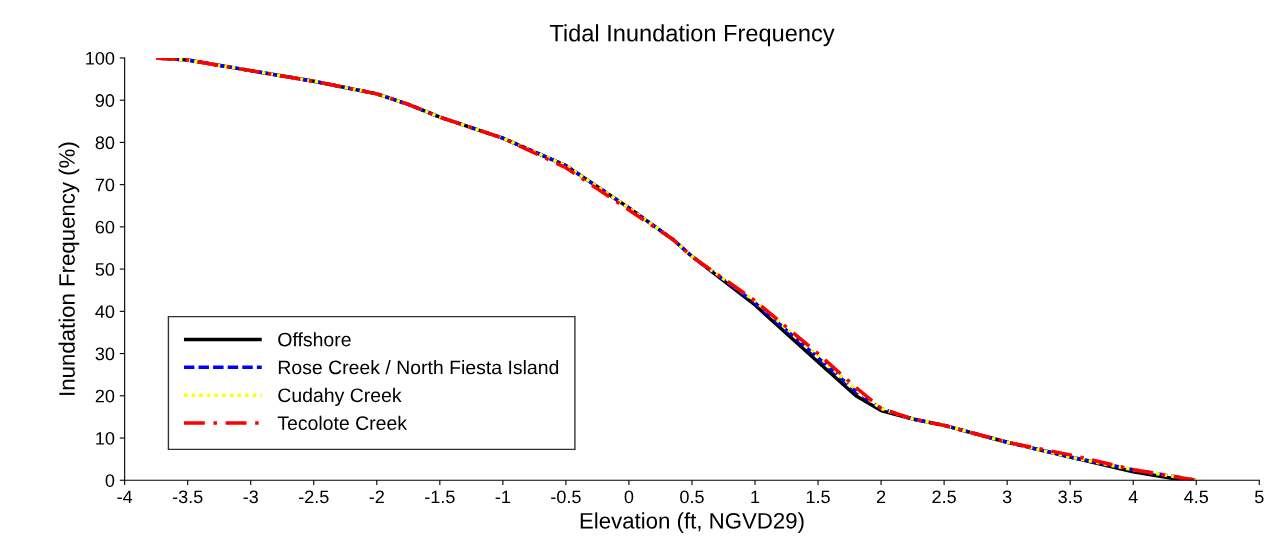 The height and width of the screenshot is (552, 1272). Describe the element at coordinates (340, 396) in the screenshot. I see `legend-label: Cudahy Creek` at that location.